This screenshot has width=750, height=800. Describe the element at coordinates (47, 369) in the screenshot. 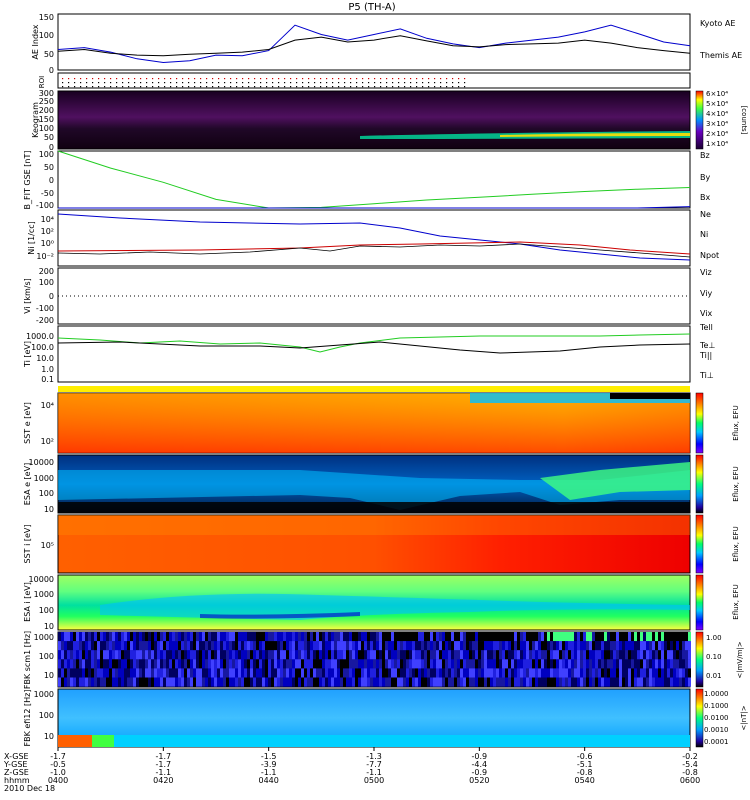

I see `ti-ytick: 1.0` at that location.